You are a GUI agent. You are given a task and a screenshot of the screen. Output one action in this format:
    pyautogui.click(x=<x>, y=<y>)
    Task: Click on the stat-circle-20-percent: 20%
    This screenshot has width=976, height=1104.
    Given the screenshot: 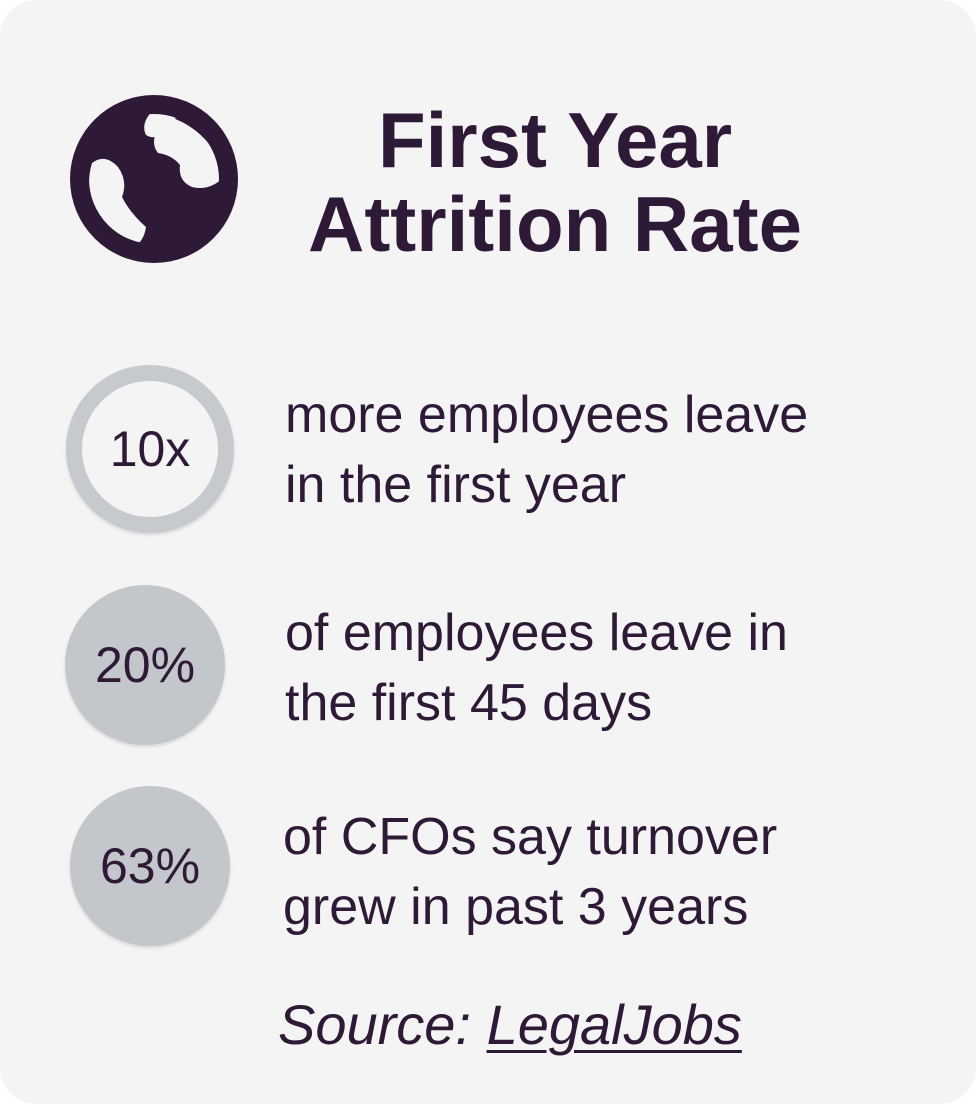 What is the action you would take?
    pyautogui.click(x=145, y=665)
    